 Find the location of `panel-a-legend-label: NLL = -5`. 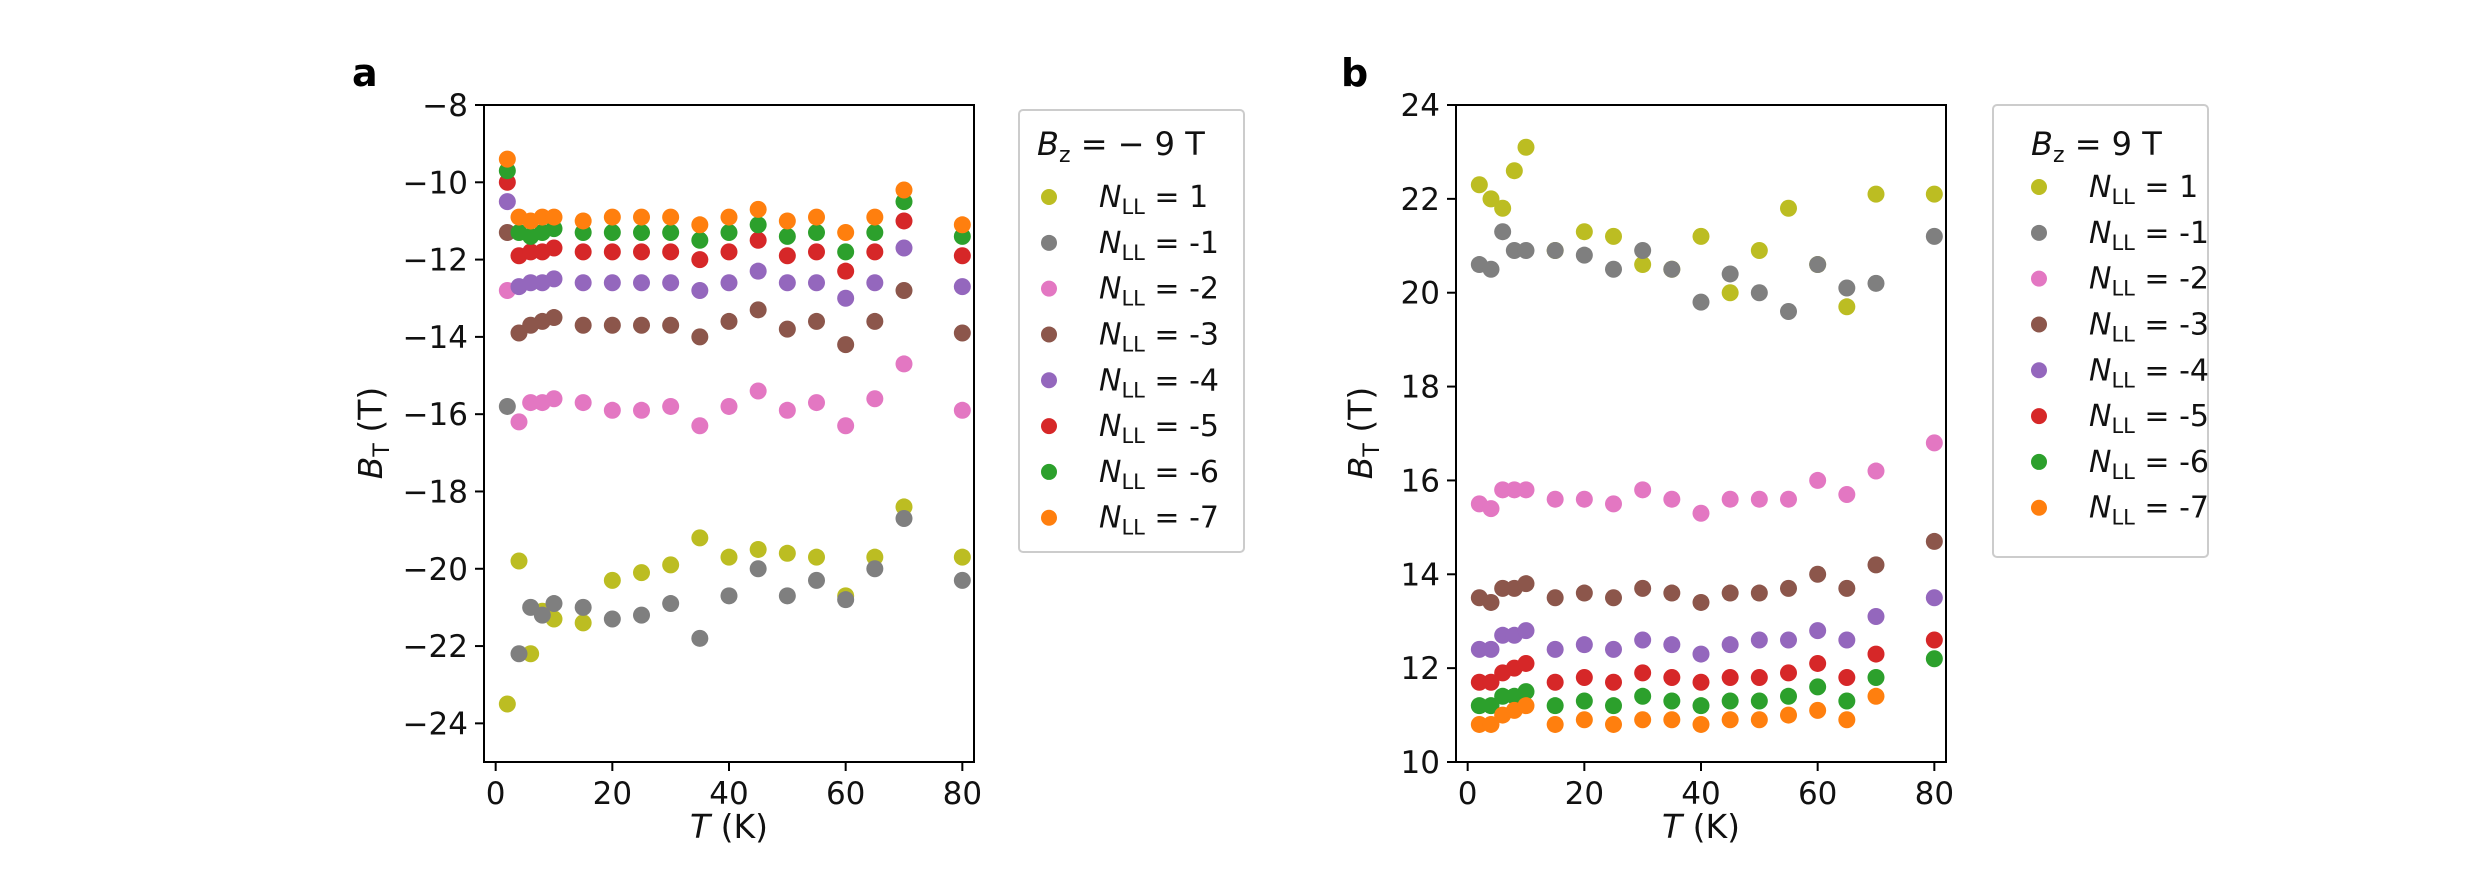

panel-a-legend-label: NLL = -5 is located at coordinates (1159, 428).